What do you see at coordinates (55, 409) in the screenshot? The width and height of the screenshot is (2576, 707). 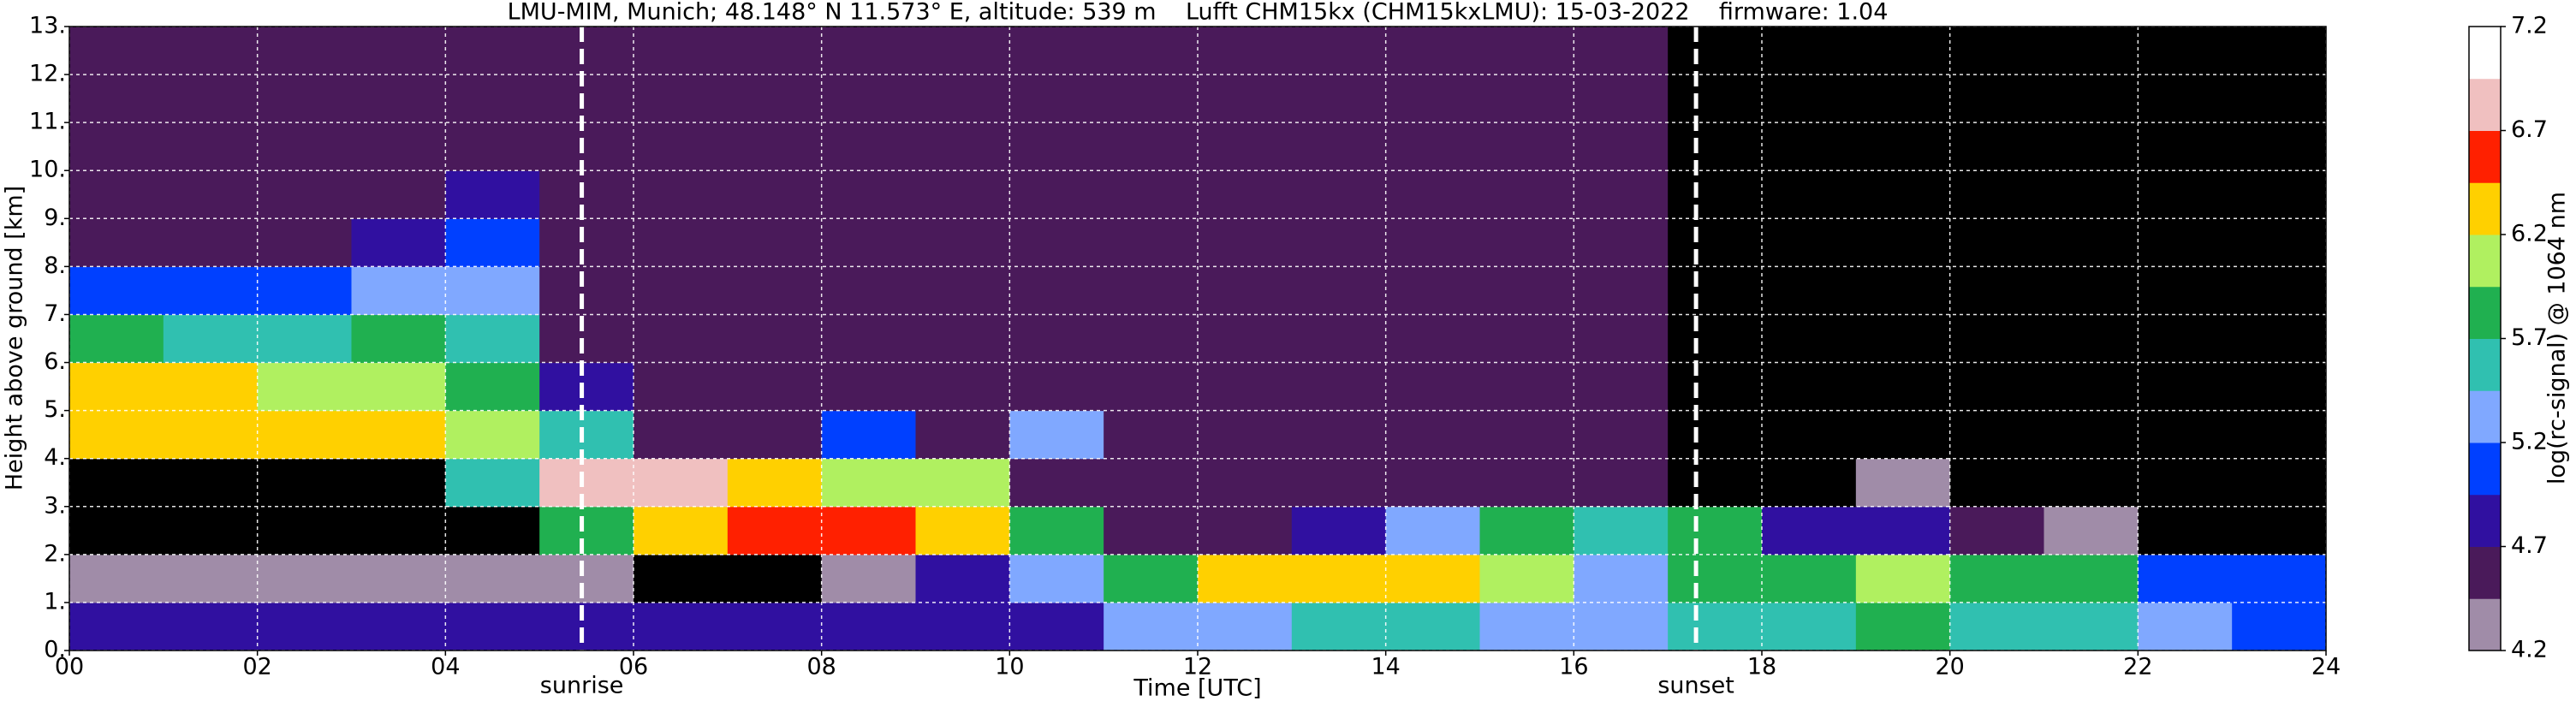 I see `y-tick-label: 5.` at bounding box center [55, 409].